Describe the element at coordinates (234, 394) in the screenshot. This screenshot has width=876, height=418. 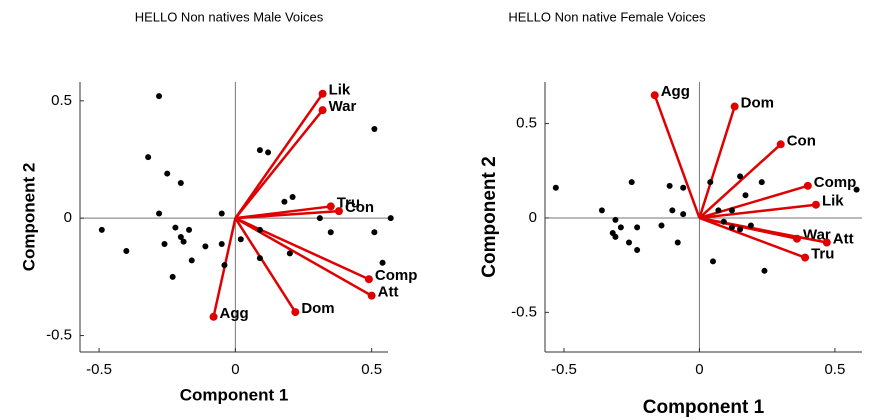
I see `x-axis-label: Component 1` at that location.